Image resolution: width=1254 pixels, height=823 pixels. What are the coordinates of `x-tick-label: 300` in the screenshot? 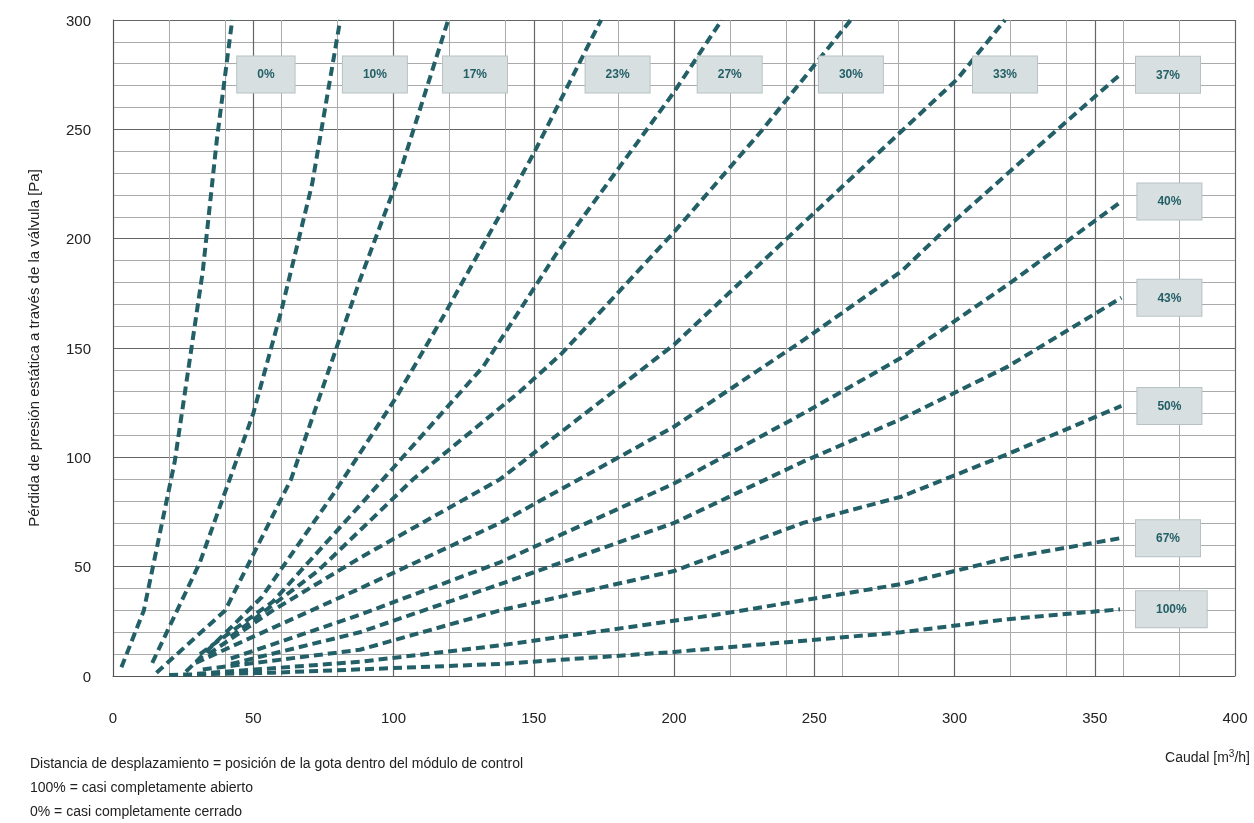 It's located at (954, 717).